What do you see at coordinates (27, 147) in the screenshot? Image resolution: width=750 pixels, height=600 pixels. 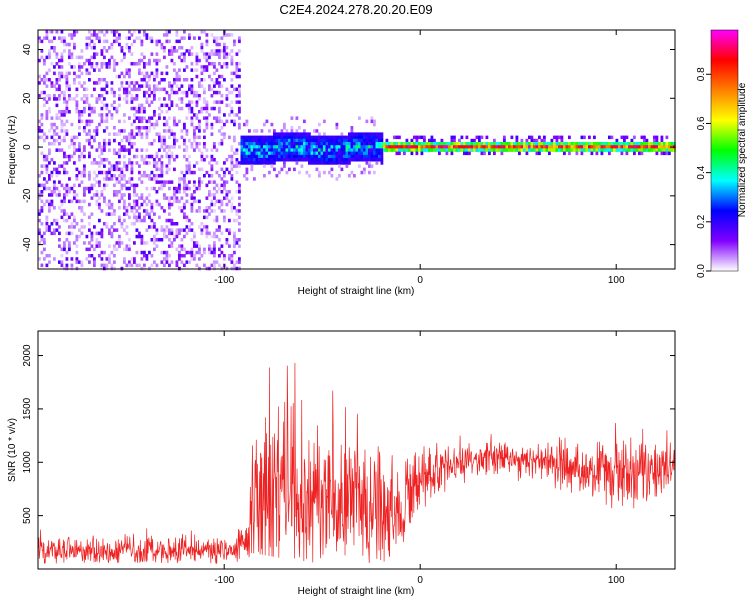 I see `spectrogram-y-tick-label: 0` at bounding box center [27, 147].